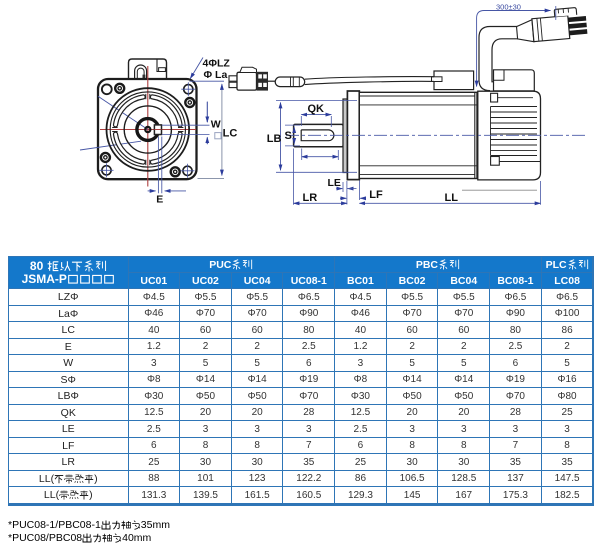 The image size is (600, 551). Describe the element at coordinates (334, 183) in the screenshot. I see `svg-text: LE` at that location.